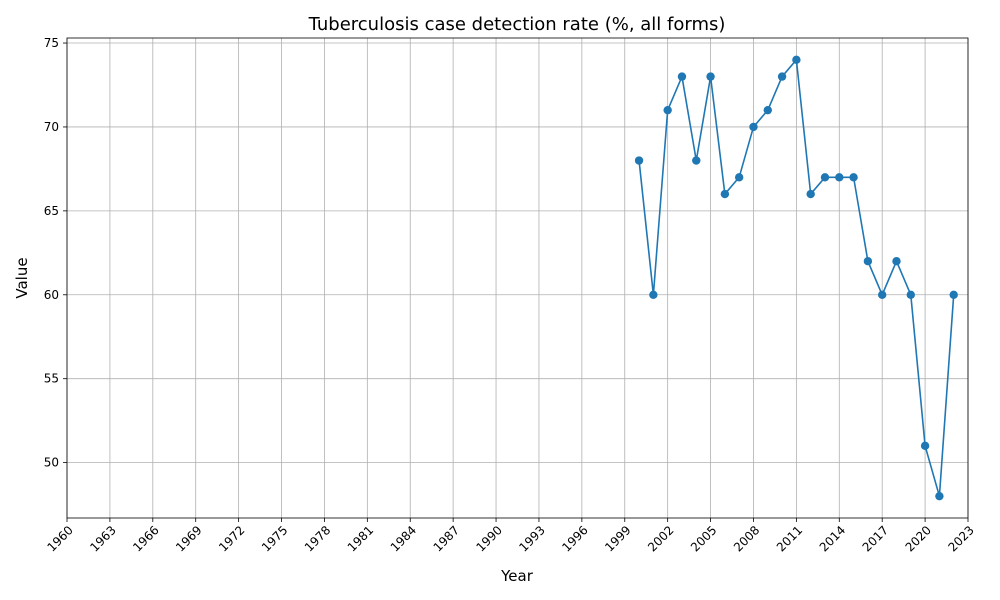 Image resolution: width=1000 pixels, height=600 pixels. I want to click on x-tick-label: 1990, so click(488, 538).